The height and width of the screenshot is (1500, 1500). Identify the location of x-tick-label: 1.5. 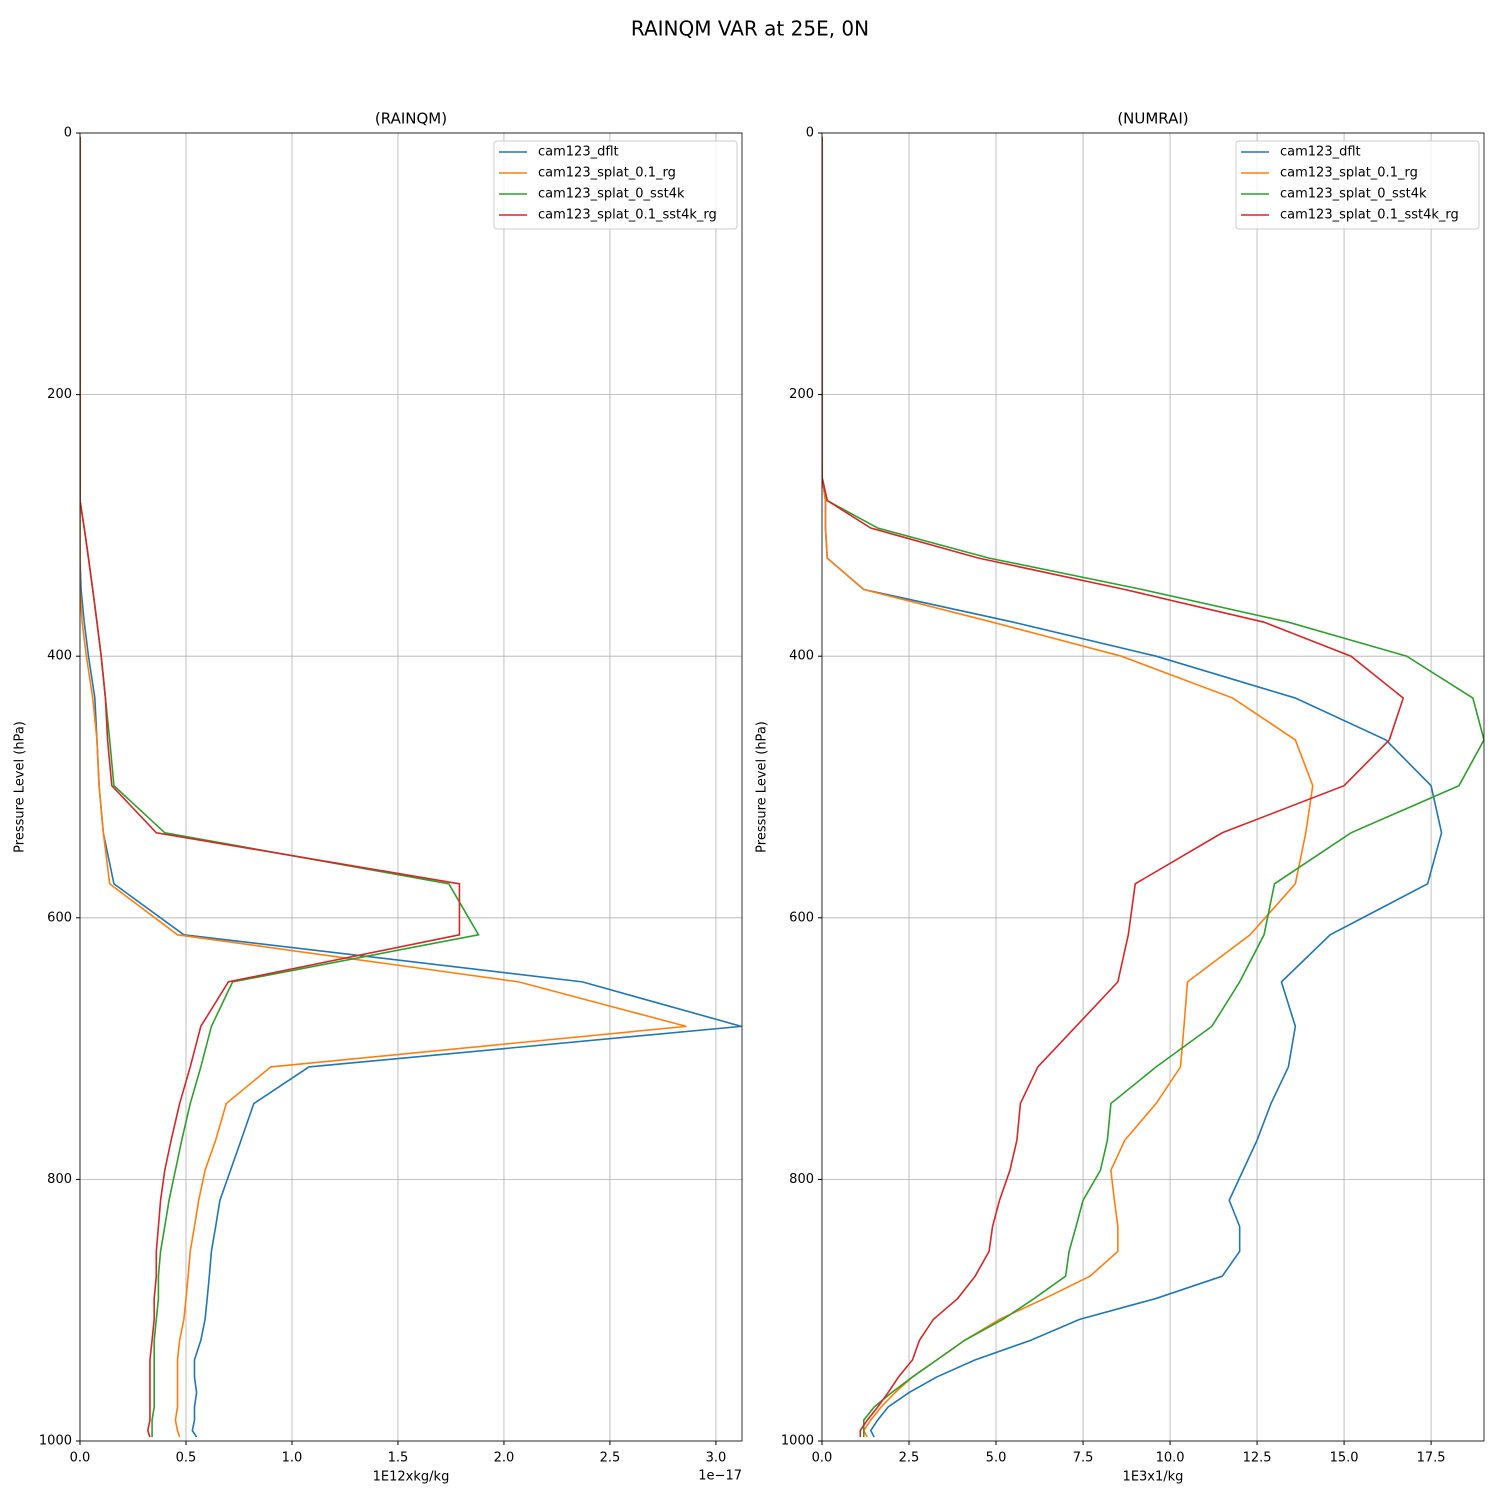
(398, 1458).